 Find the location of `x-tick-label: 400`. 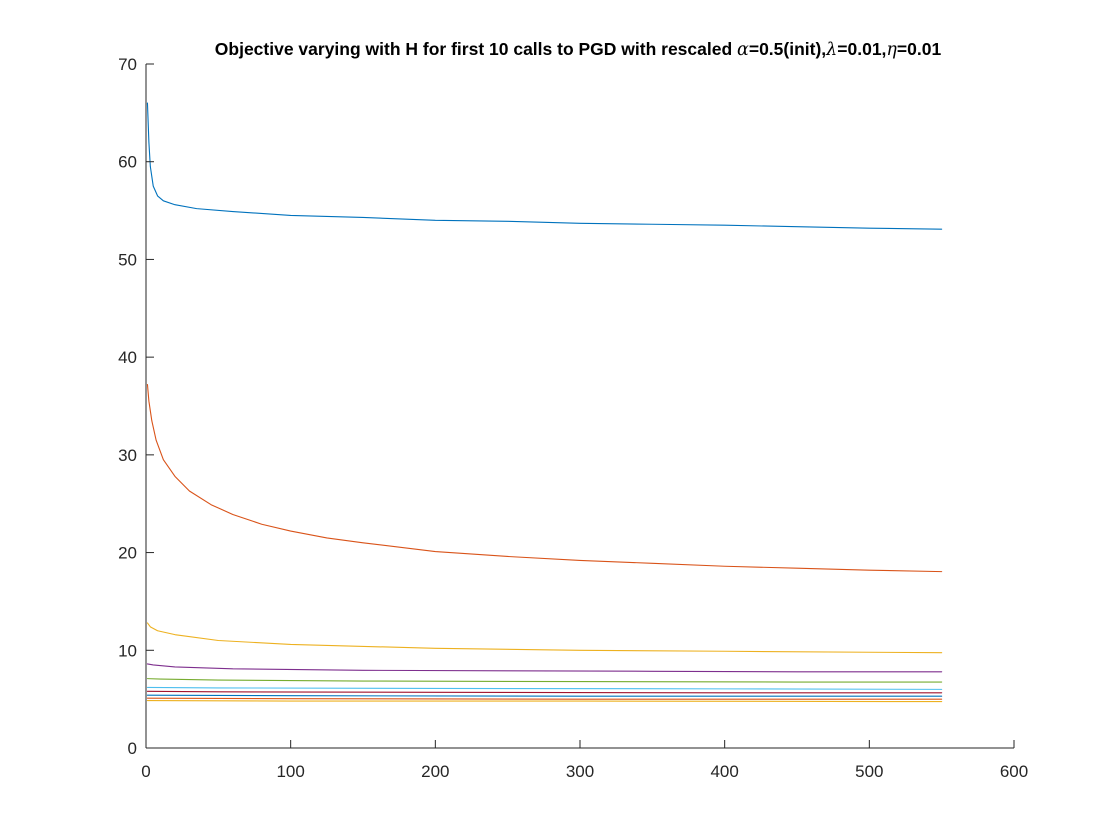

x-tick-label: 400 is located at coordinates (724, 771).